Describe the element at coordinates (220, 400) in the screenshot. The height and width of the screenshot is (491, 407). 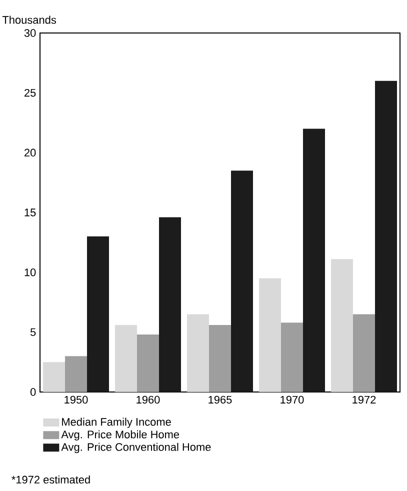
I see `x-tick-label: 1965` at that location.